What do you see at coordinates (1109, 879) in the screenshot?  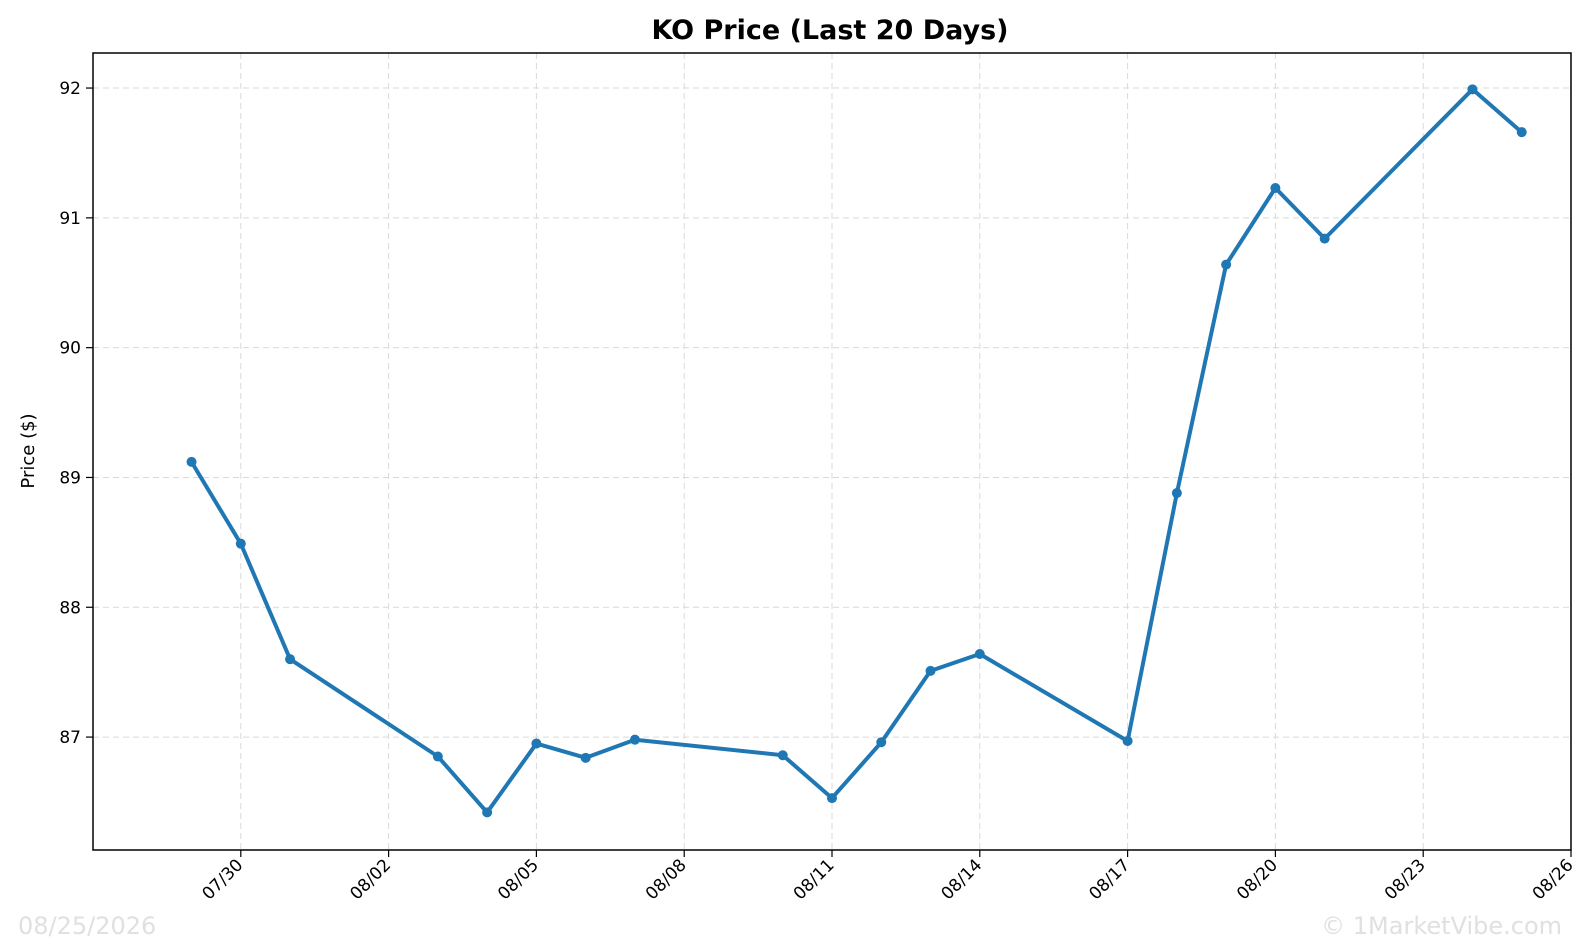 I see `x-tick-label: 08/17` at bounding box center [1109, 879].